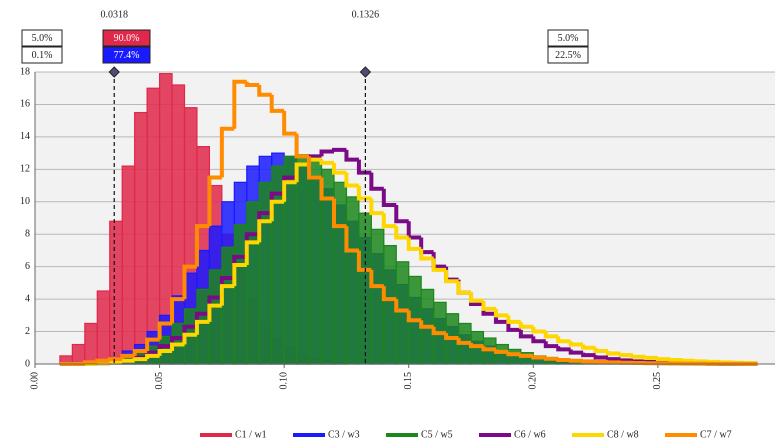  What do you see at coordinates (530, 434) in the screenshot?
I see `legend-label: C6 / w6` at bounding box center [530, 434].